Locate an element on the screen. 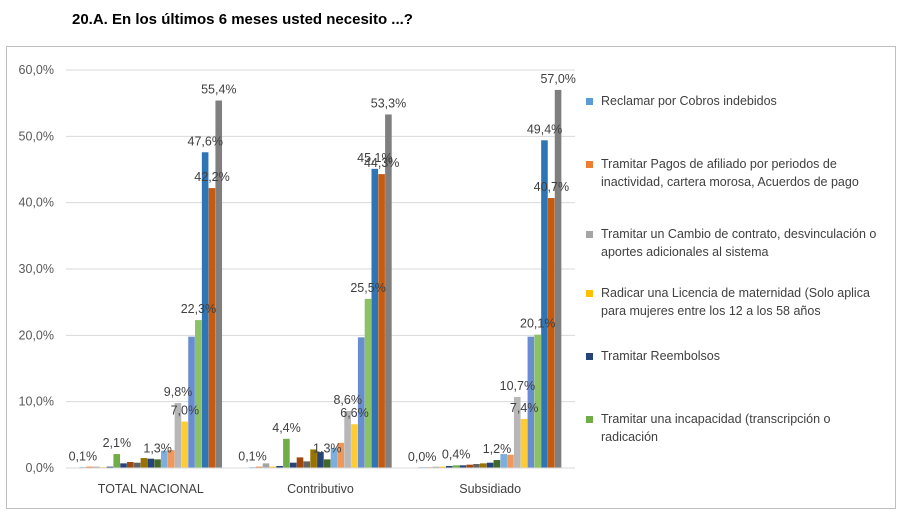  data-label: 9,8% is located at coordinates (178, 392).